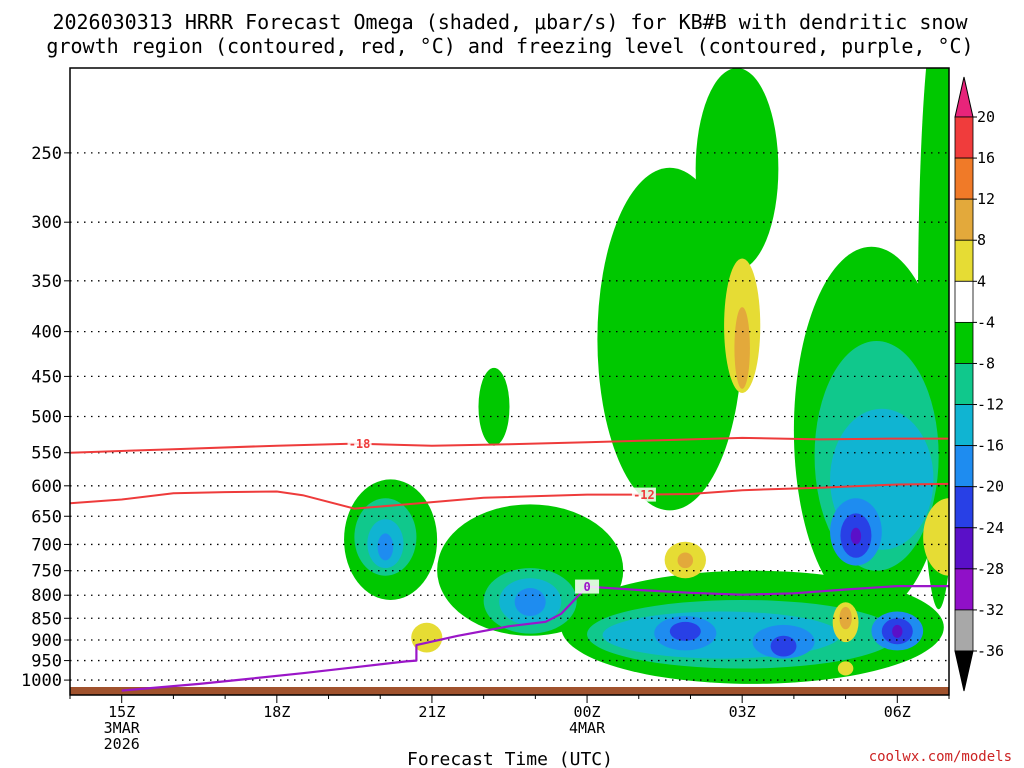 Image resolution: width=1024 pixels, height=768 pixels. Describe the element at coordinates (981, 281) in the screenshot. I see `colorbar-label-4: 4` at that location.